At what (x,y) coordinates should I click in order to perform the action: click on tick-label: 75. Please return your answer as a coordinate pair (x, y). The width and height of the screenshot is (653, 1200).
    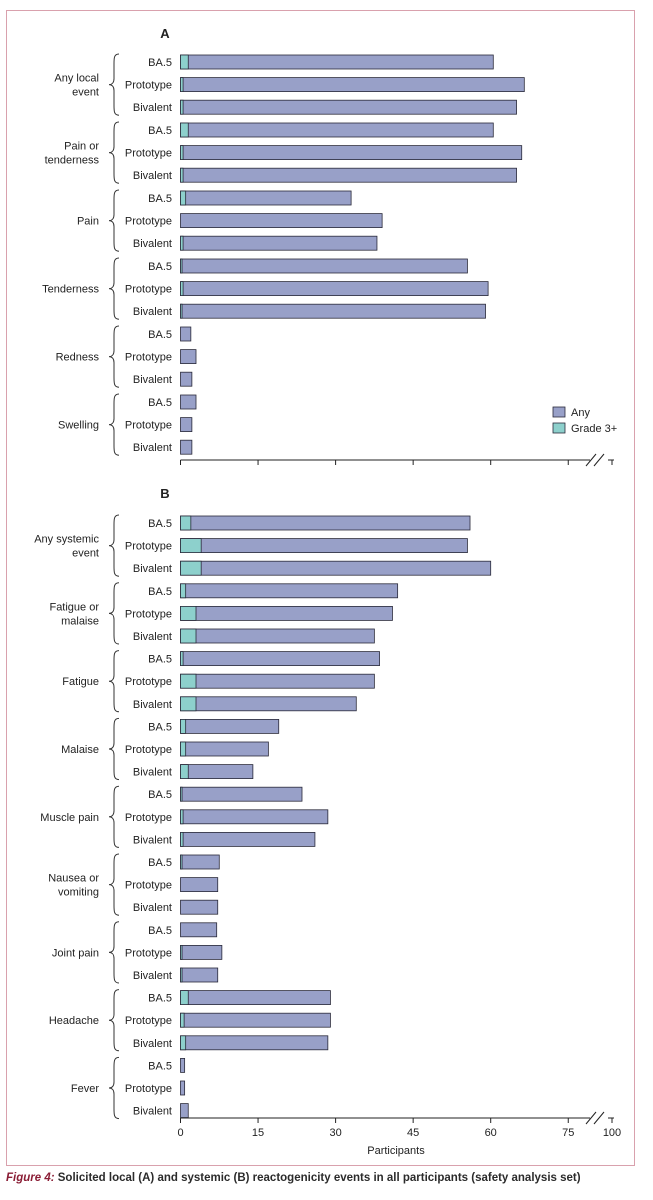
    Looking at the image, I should click on (568, 1133).